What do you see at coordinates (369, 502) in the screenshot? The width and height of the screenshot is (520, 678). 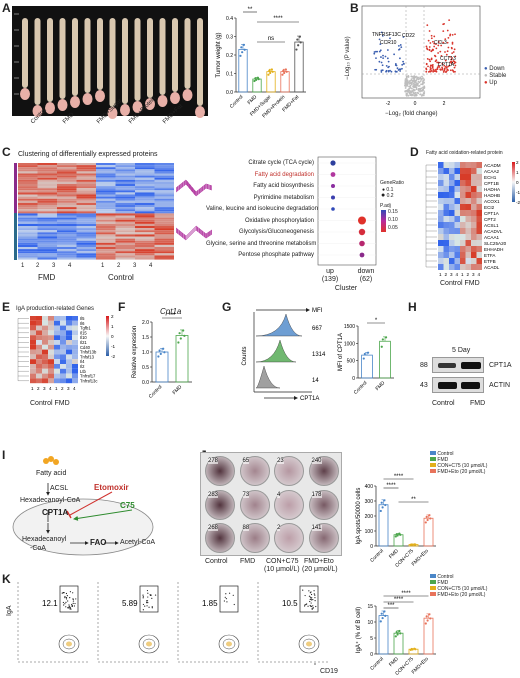 I see `y-tick-label: 300` at bounding box center [369, 502].